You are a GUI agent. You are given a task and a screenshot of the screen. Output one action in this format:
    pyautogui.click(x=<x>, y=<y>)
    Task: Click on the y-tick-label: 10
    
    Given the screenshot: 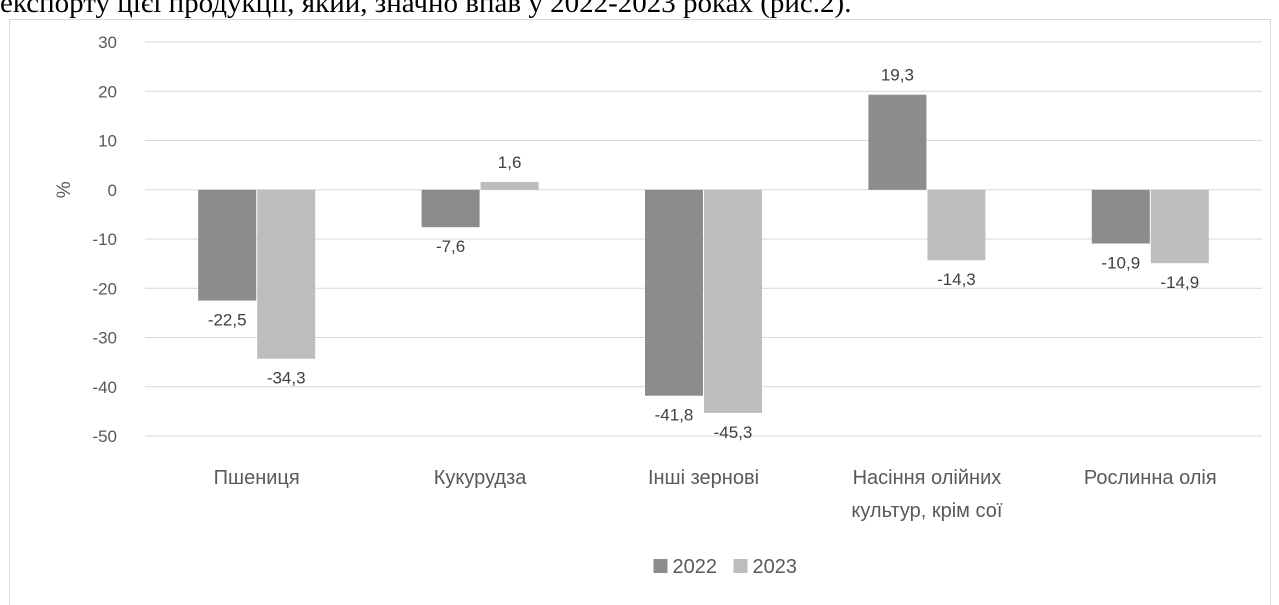 What is the action you would take?
    pyautogui.click(x=107, y=141)
    